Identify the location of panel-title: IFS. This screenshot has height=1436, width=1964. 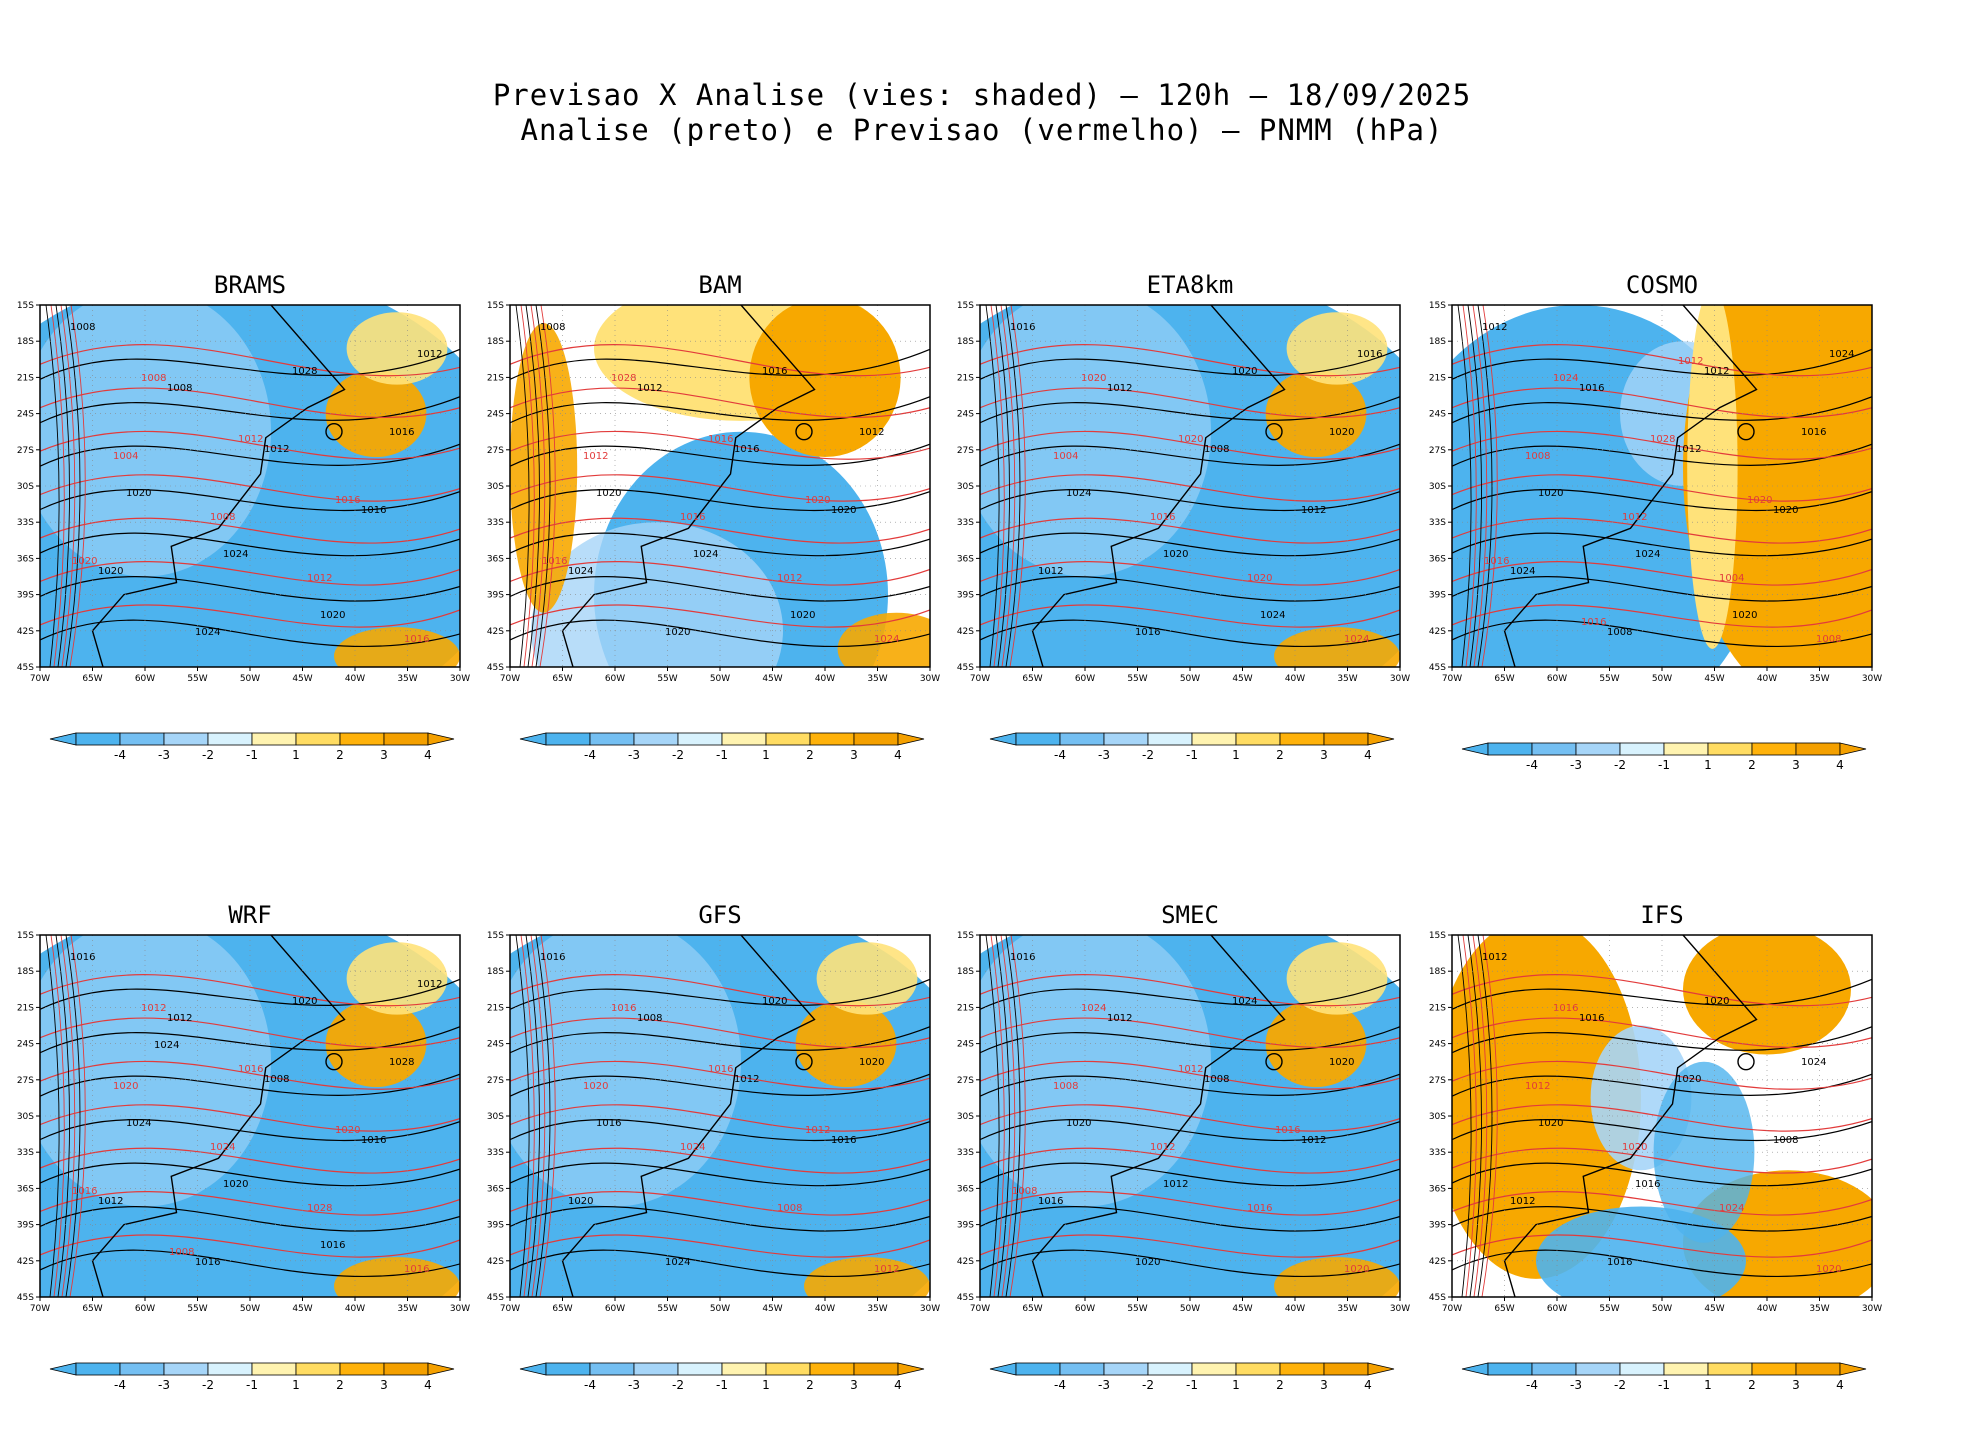
(1661, 915).